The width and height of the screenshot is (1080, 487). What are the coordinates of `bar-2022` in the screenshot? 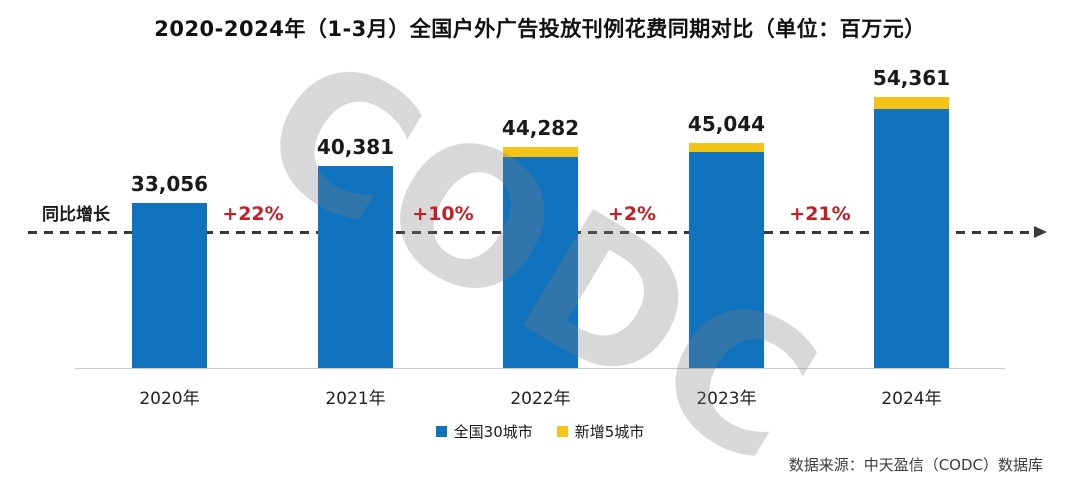 It's located at (540, 257).